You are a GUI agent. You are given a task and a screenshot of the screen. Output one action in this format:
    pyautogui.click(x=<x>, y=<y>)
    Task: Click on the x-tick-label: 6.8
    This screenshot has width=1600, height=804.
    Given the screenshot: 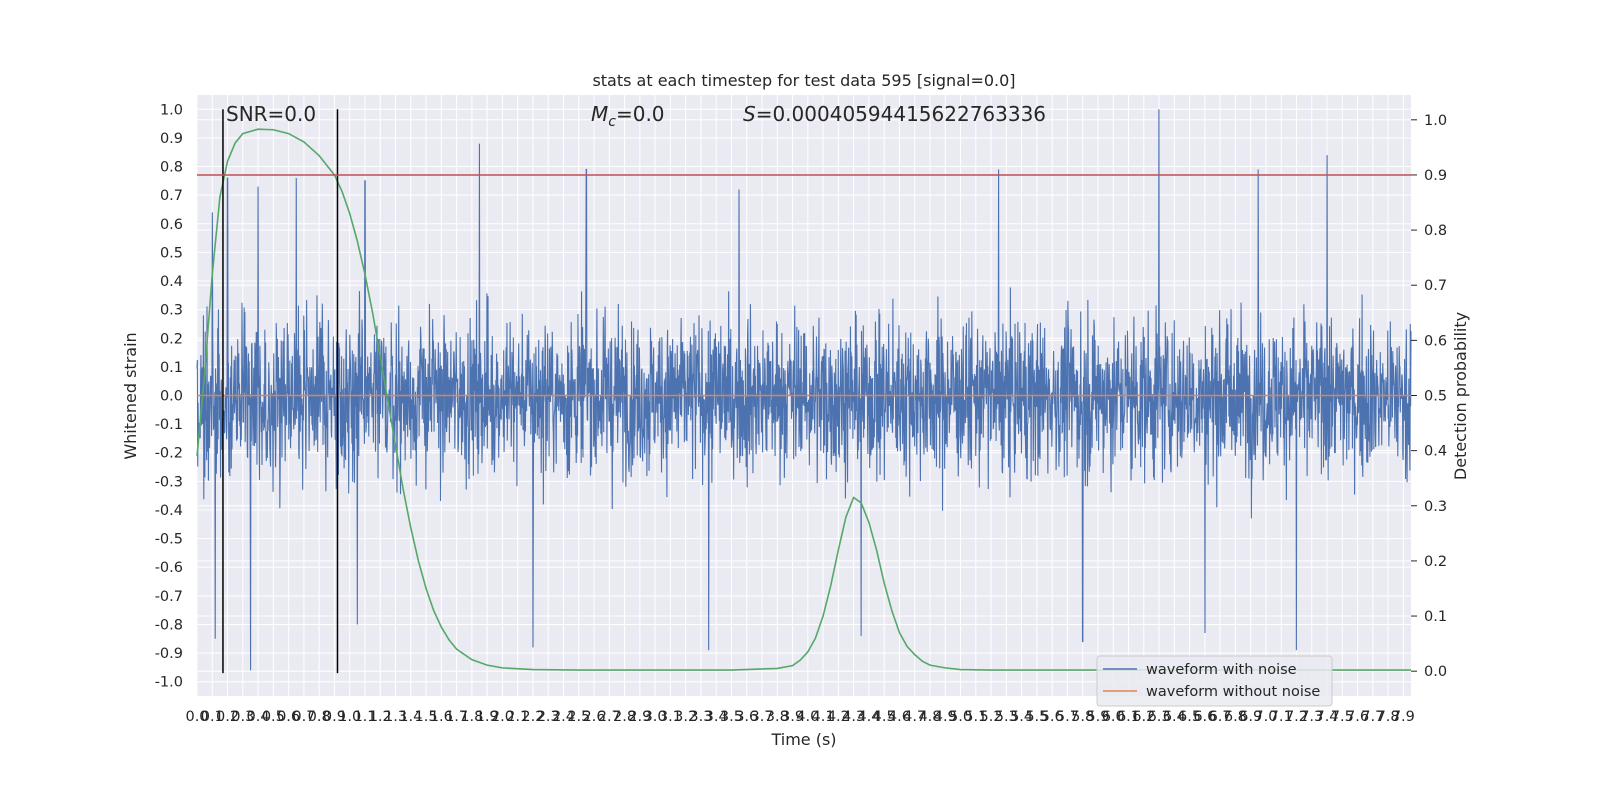 What is the action you would take?
    pyautogui.click(x=1235, y=717)
    